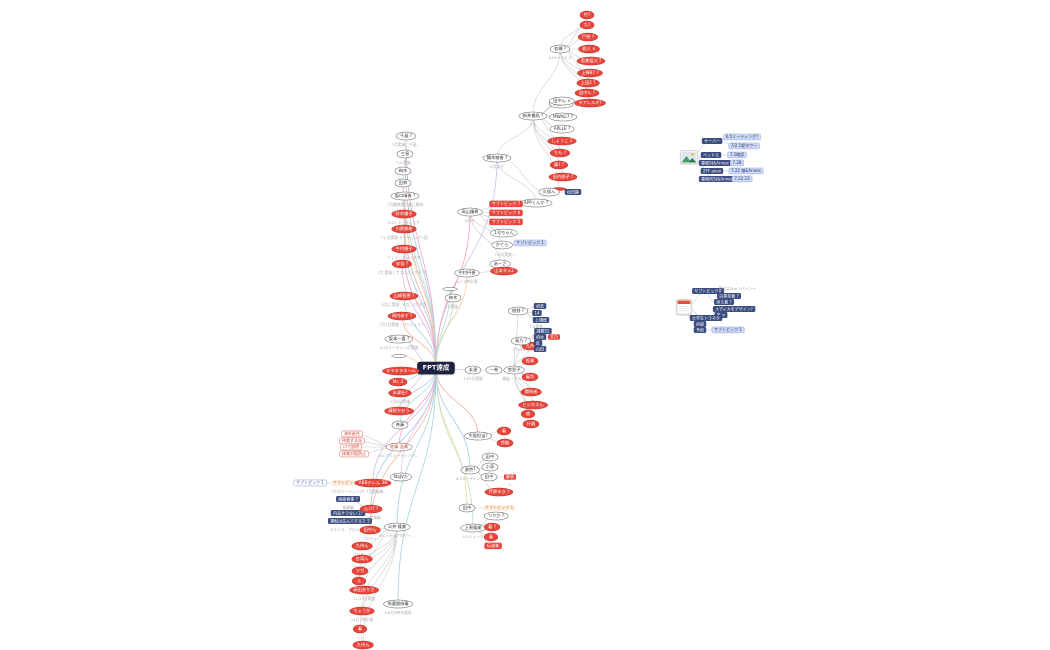  What do you see at coordinates (530, 243) in the screenshot?
I see `mindmap-node-g7: サブトピック 1` at bounding box center [530, 243].